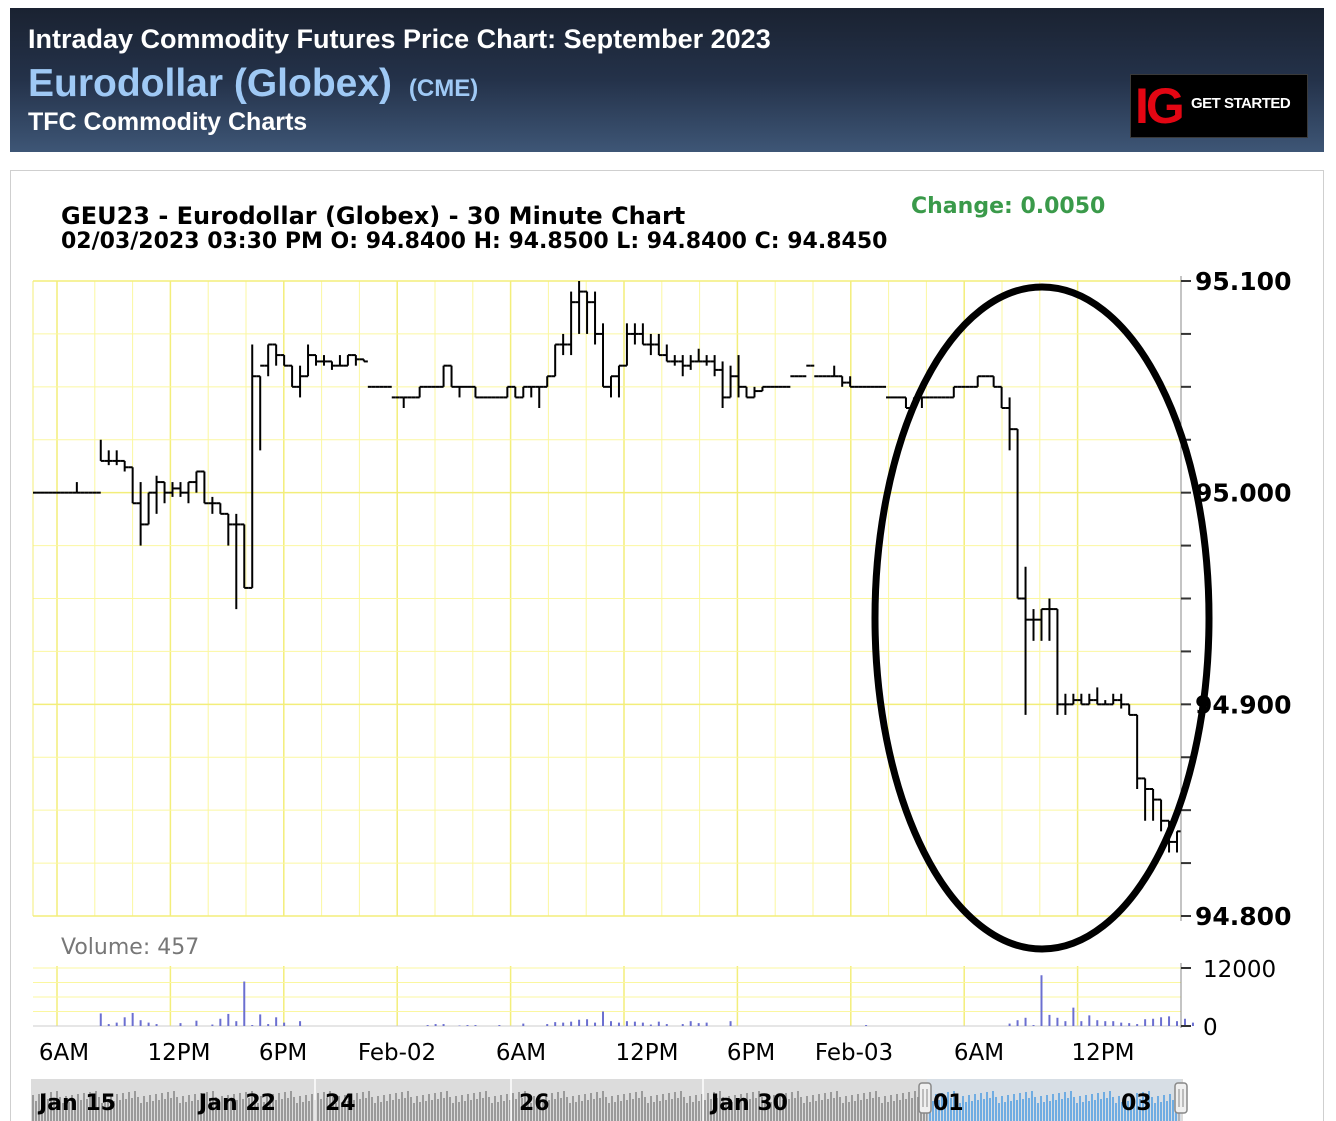 This screenshot has width=1336, height=1121. Describe the element at coordinates (748, 1103) in the screenshot. I see `navigator-label: Jan 30` at that location.